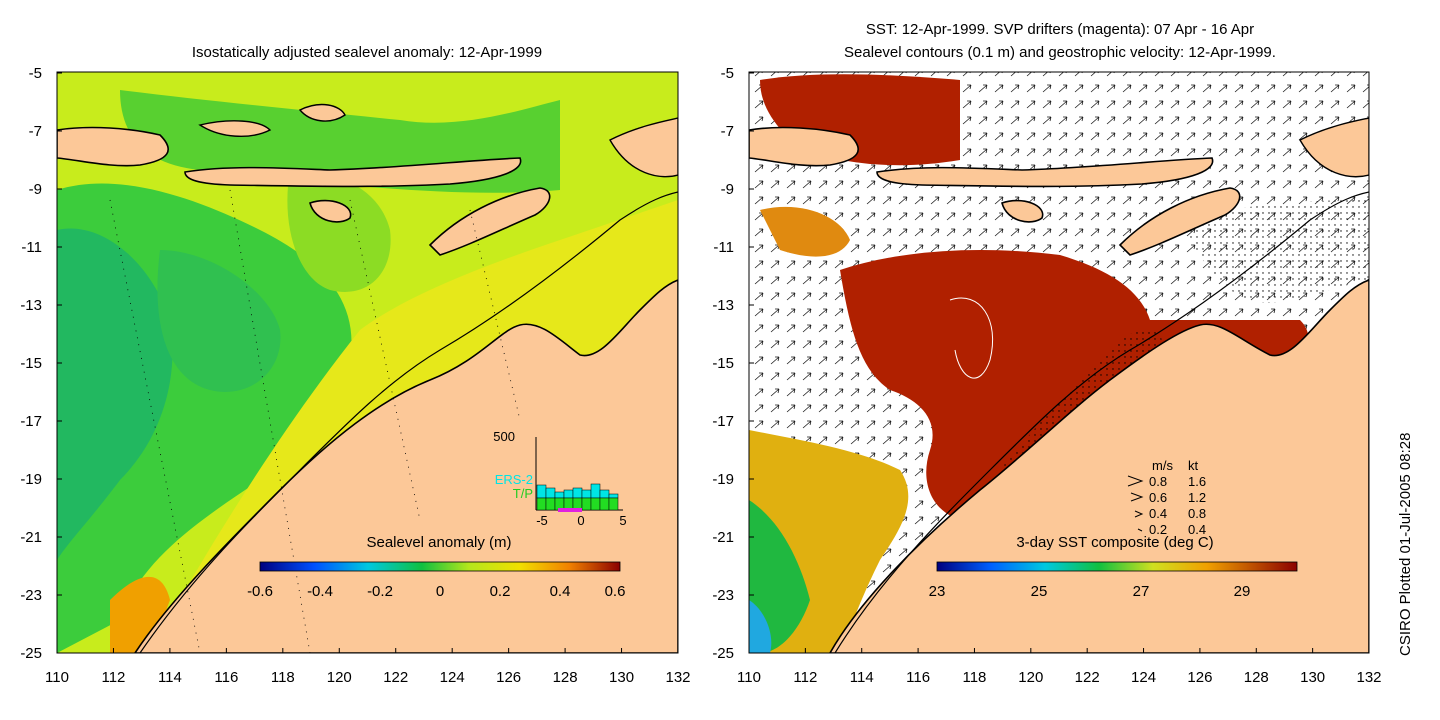 This screenshot has height=720, width=1440. Describe the element at coordinates (440, 591) in the screenshot. I see `left-cb-tick-3: 0` at that location.